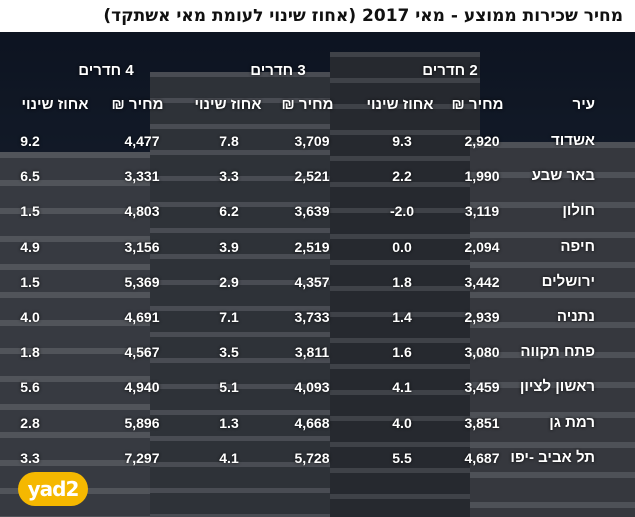  Describe the element at coordinates (229, 423) in the screenshot. I see `change-value: 1.3` at that location.